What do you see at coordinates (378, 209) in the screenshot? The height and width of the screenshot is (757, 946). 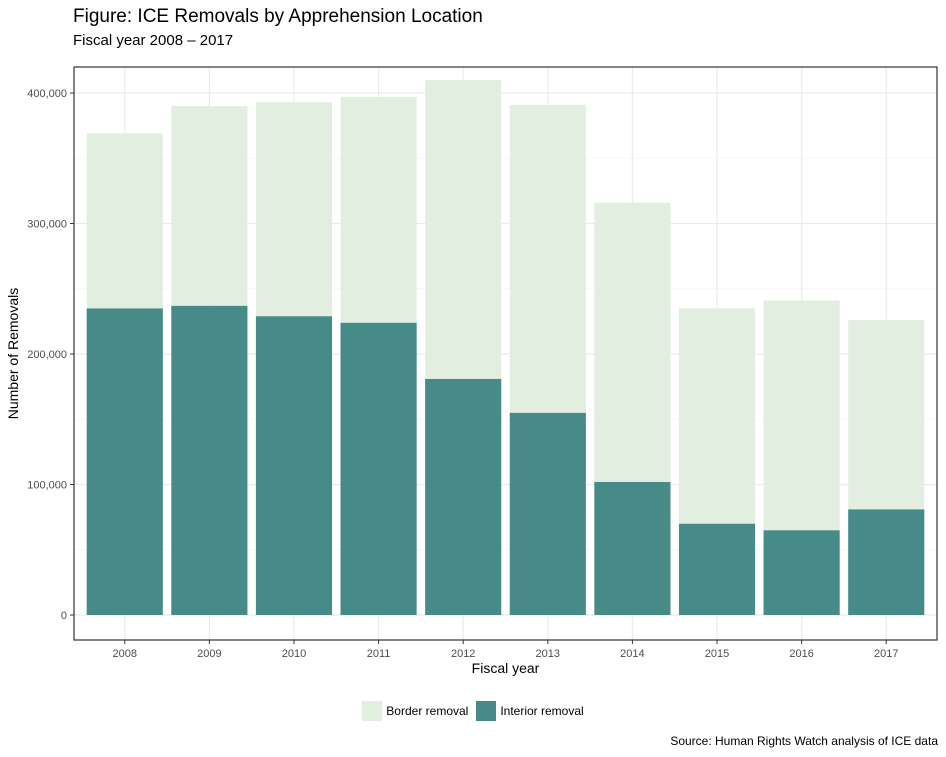 I see `bar-border-removal-2011` at bounding box center [378, 209].